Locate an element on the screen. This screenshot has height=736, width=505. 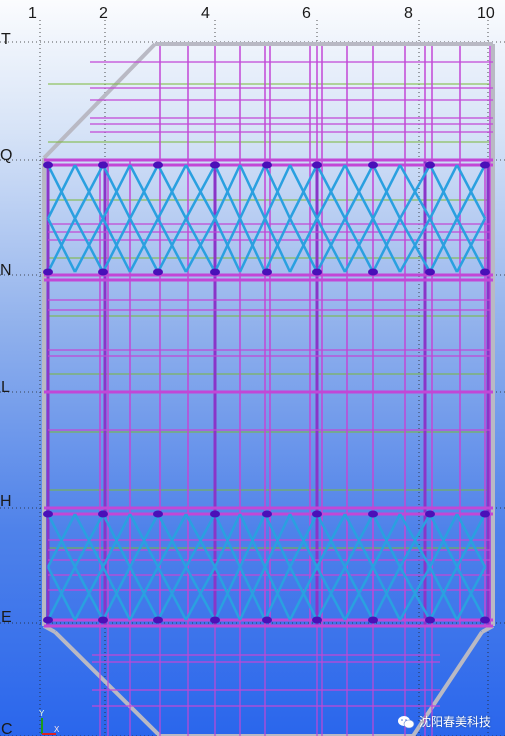
outline-member is located at coordinates (99, 101).